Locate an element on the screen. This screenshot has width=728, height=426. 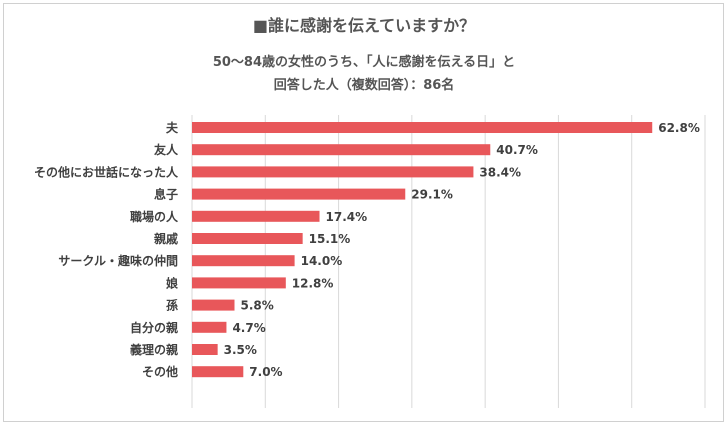
value-label-3: 29.1% is located at coordinates (432, 195).